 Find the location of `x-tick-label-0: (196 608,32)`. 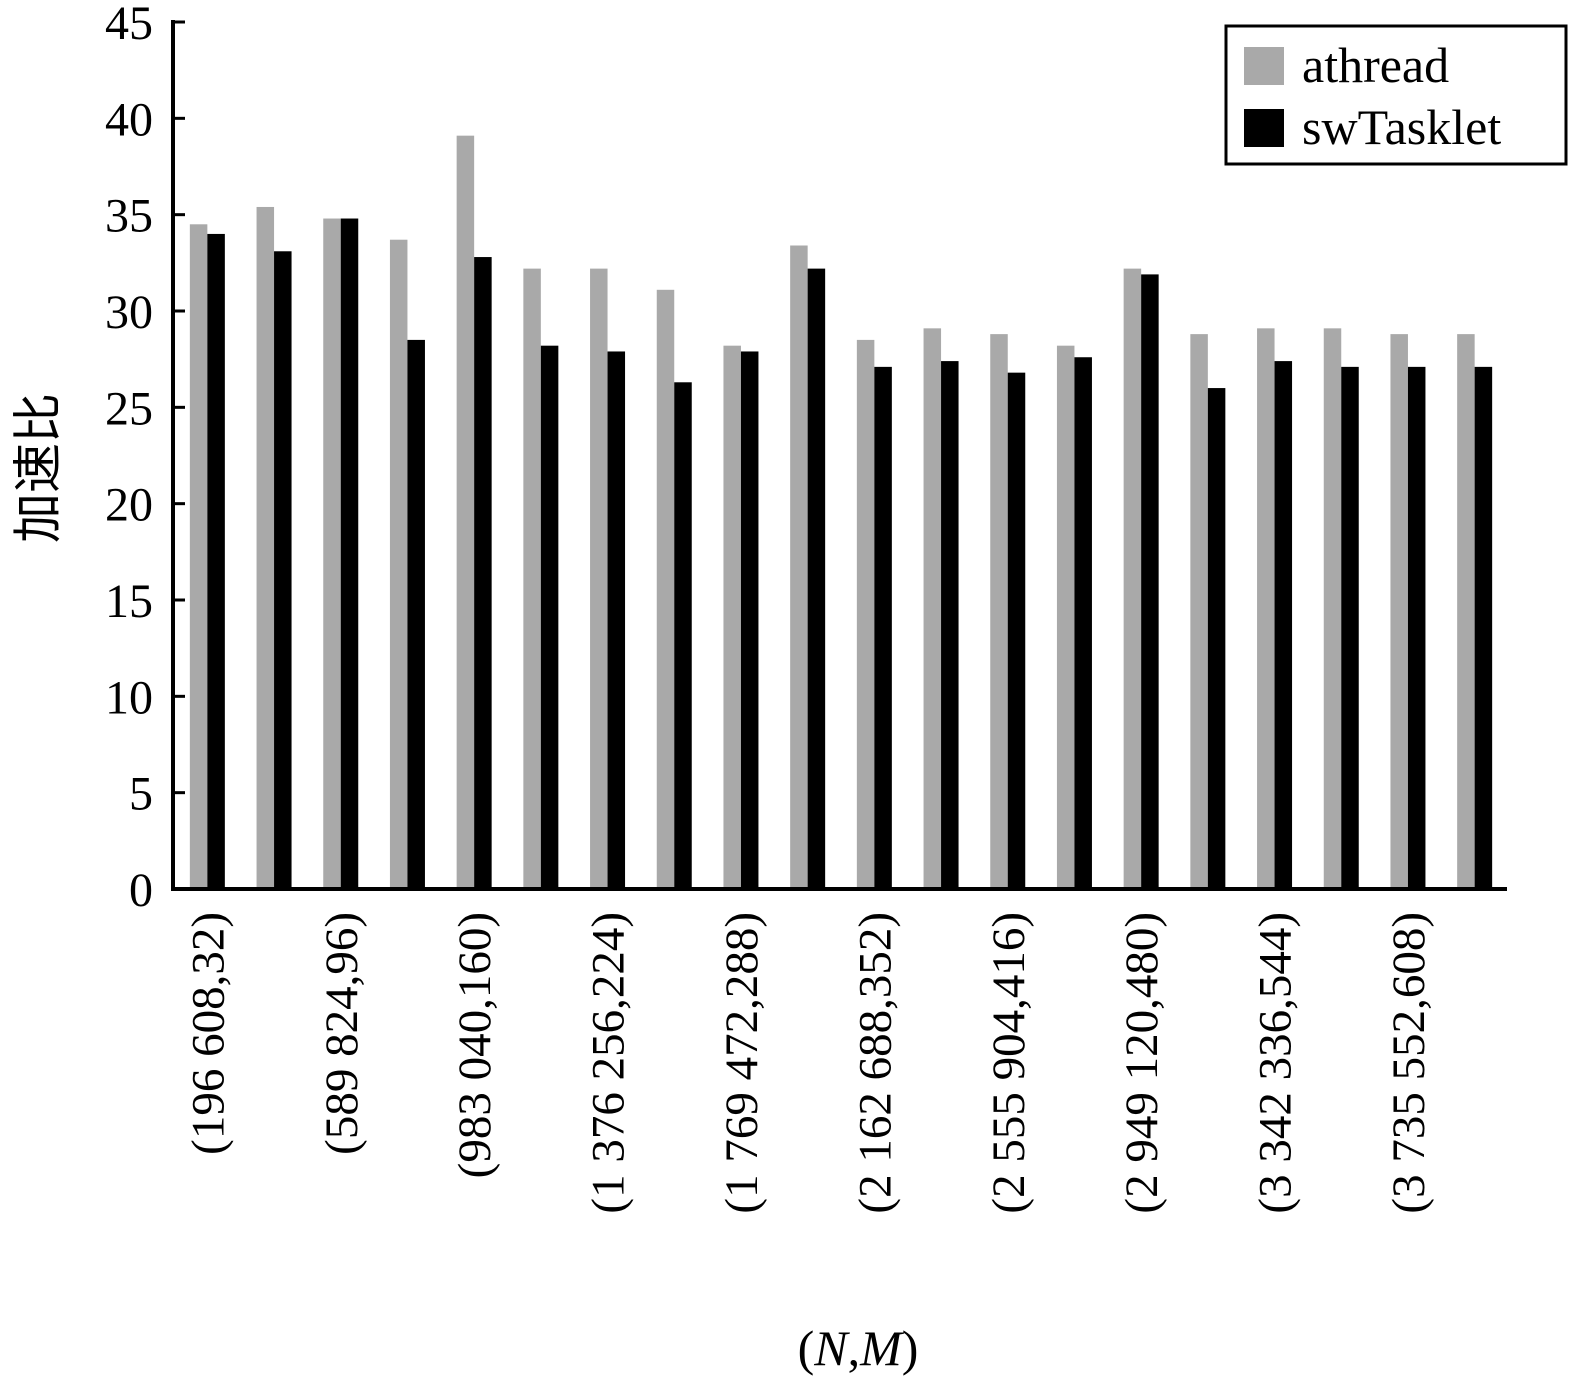

x-tick-label-0: (196 608,32) is located at coordinates (208, 1033).